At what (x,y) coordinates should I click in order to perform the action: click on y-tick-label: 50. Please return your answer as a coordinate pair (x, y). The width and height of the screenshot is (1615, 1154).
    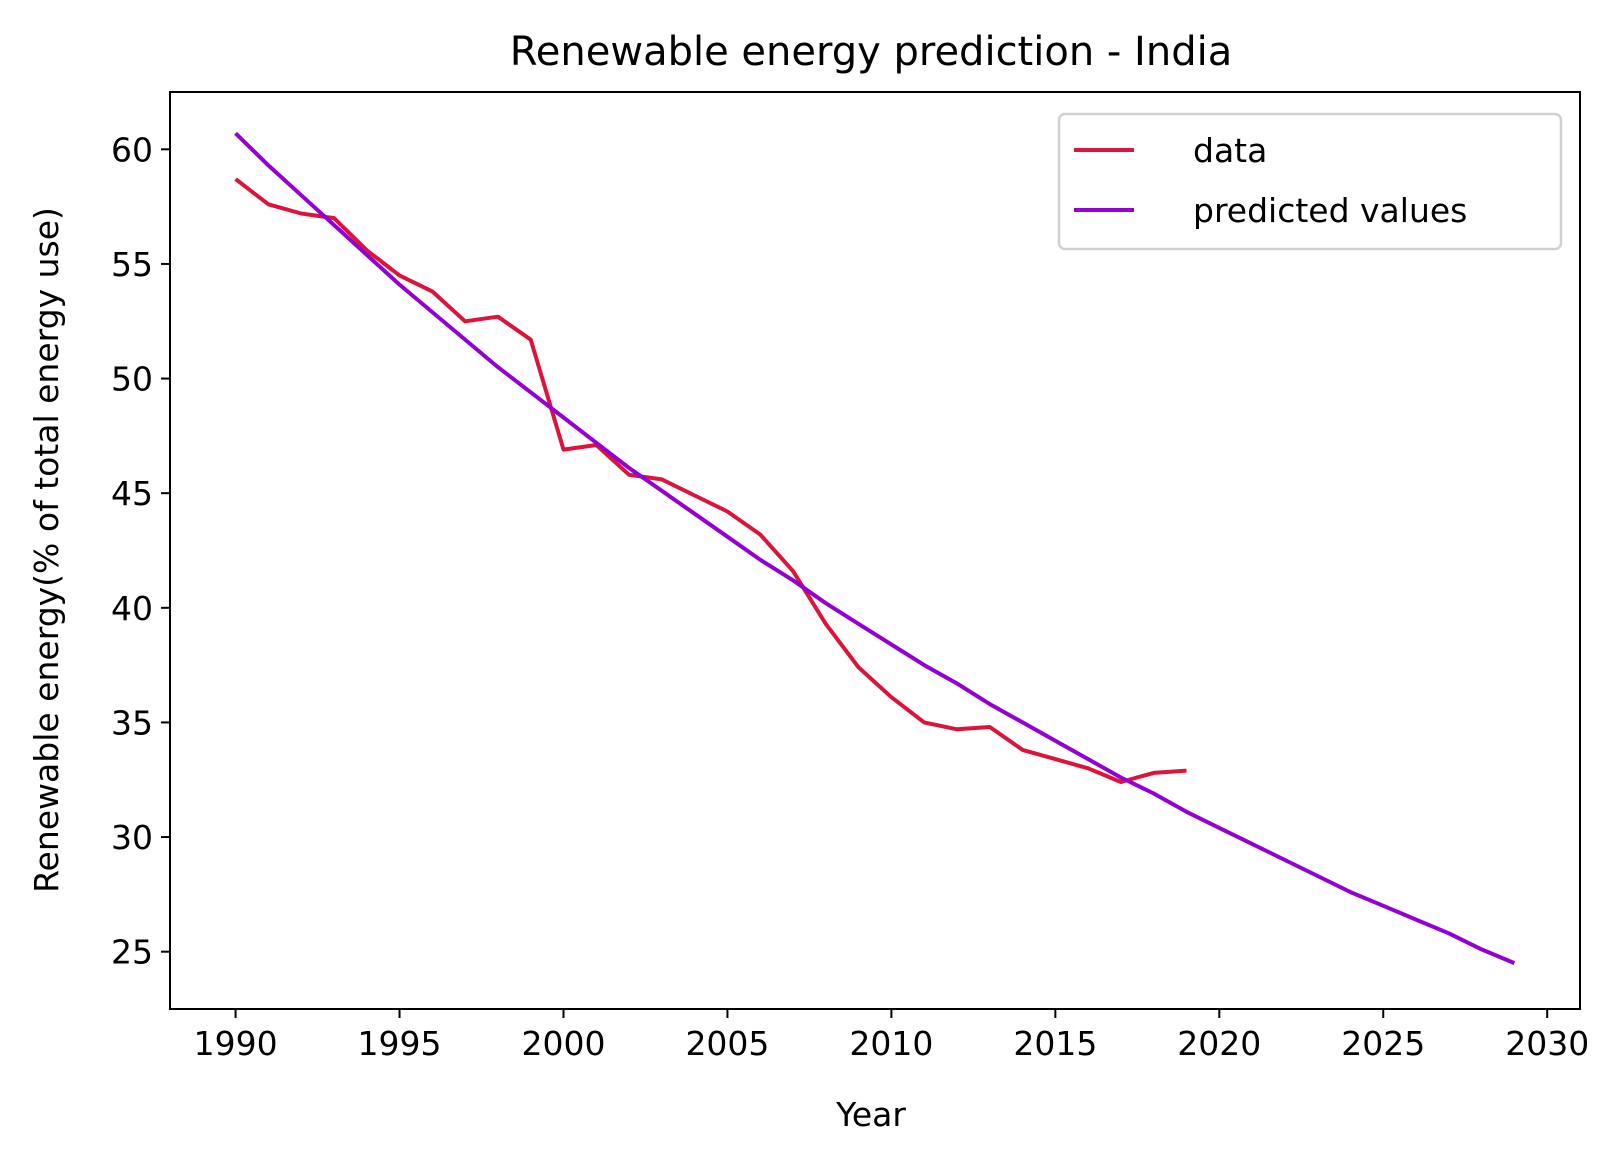
    Looking at the image, I should click on (132, 379).